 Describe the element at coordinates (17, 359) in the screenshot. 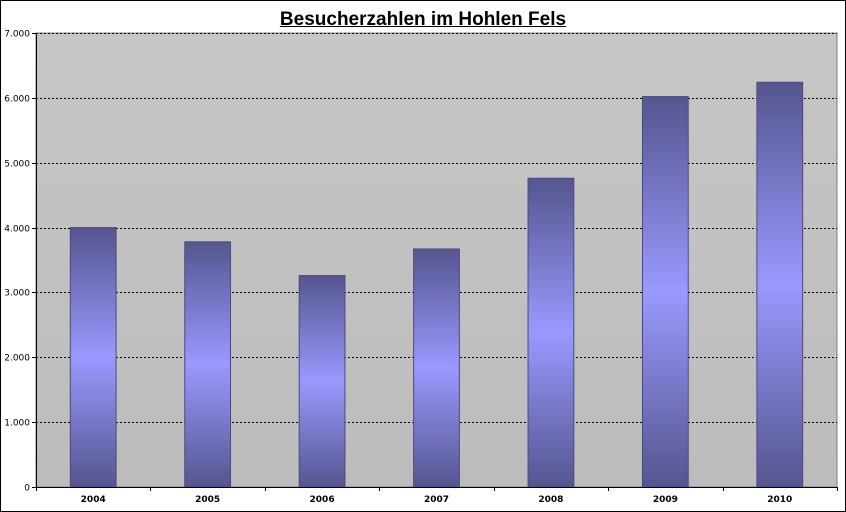

I see `y-tick-label: 2.000` at that location.